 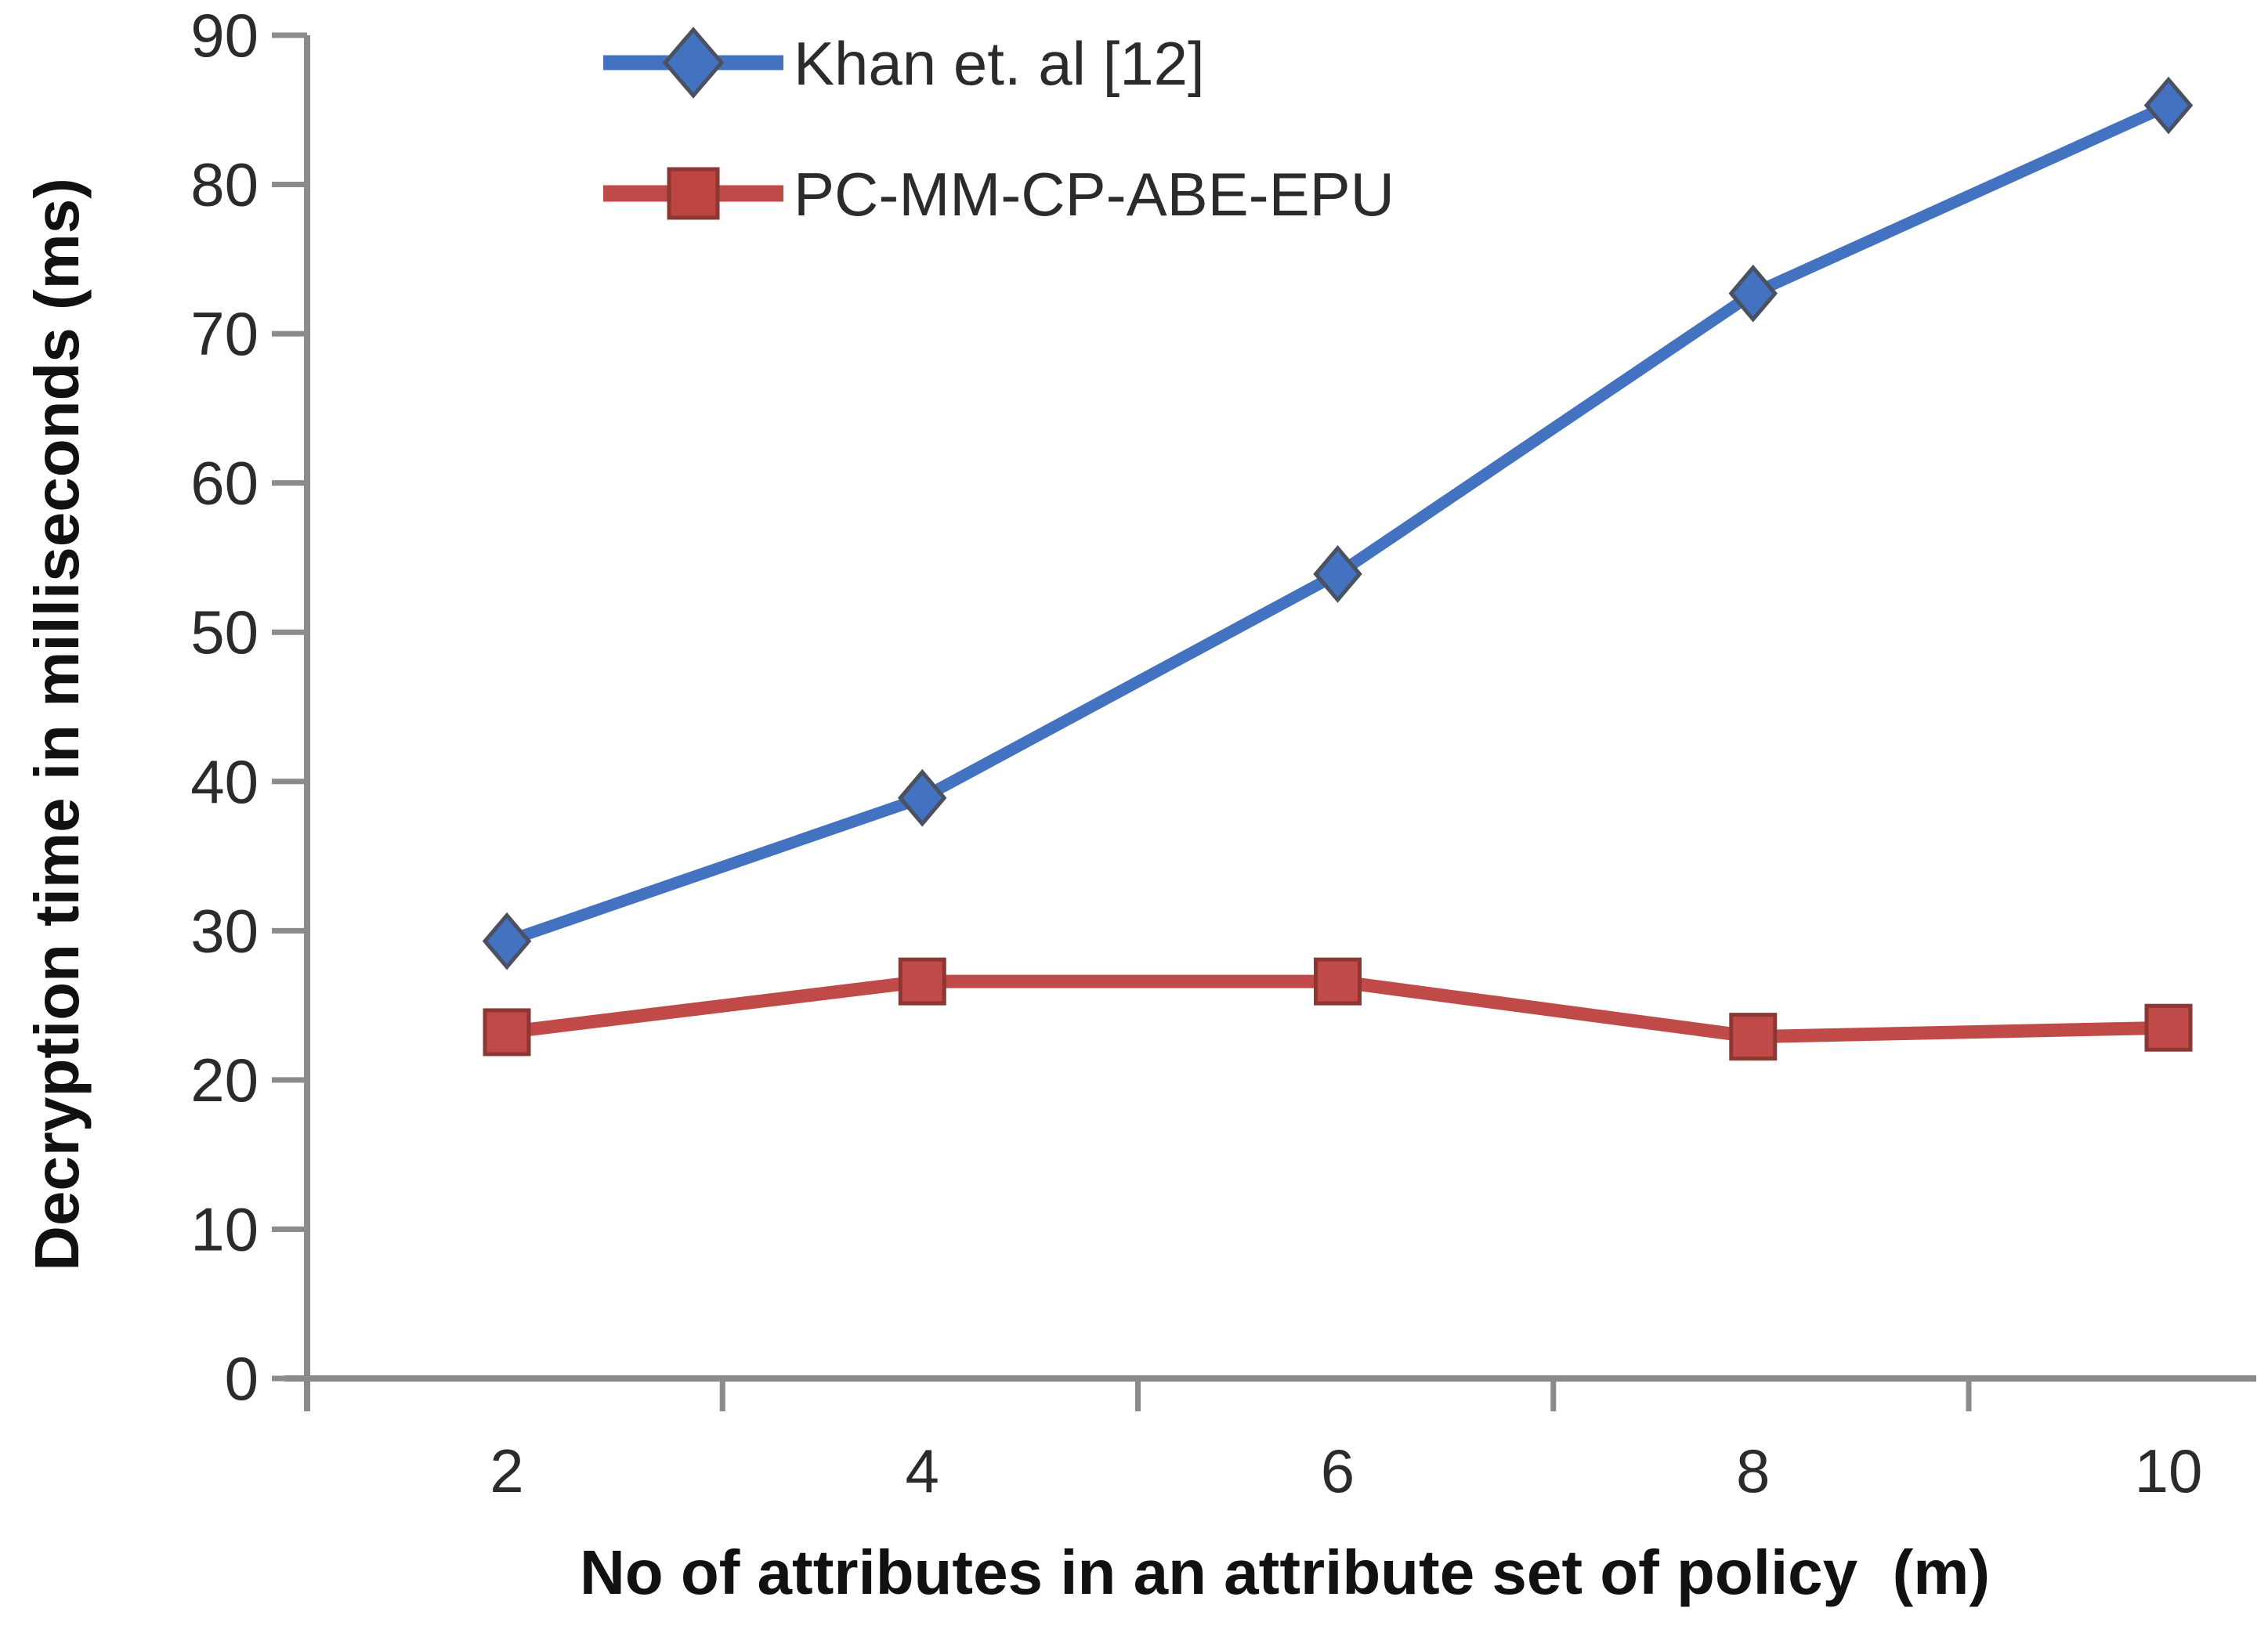 I want to click on legend-label-khan: Khan et. al [12], so click(x=1000, y=63).